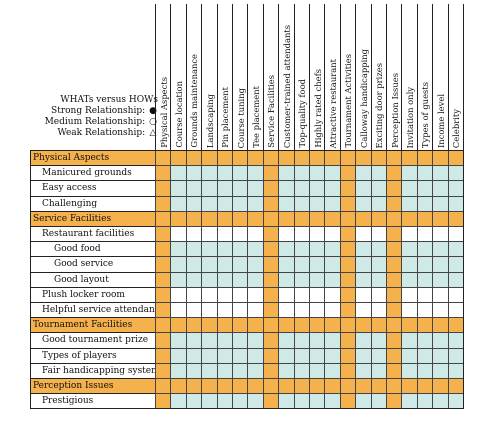  What do you see at coordinates (92, 233) in the screenshot?
I see `row-label: Restaurant facilities` at bounding box center [92, 233].